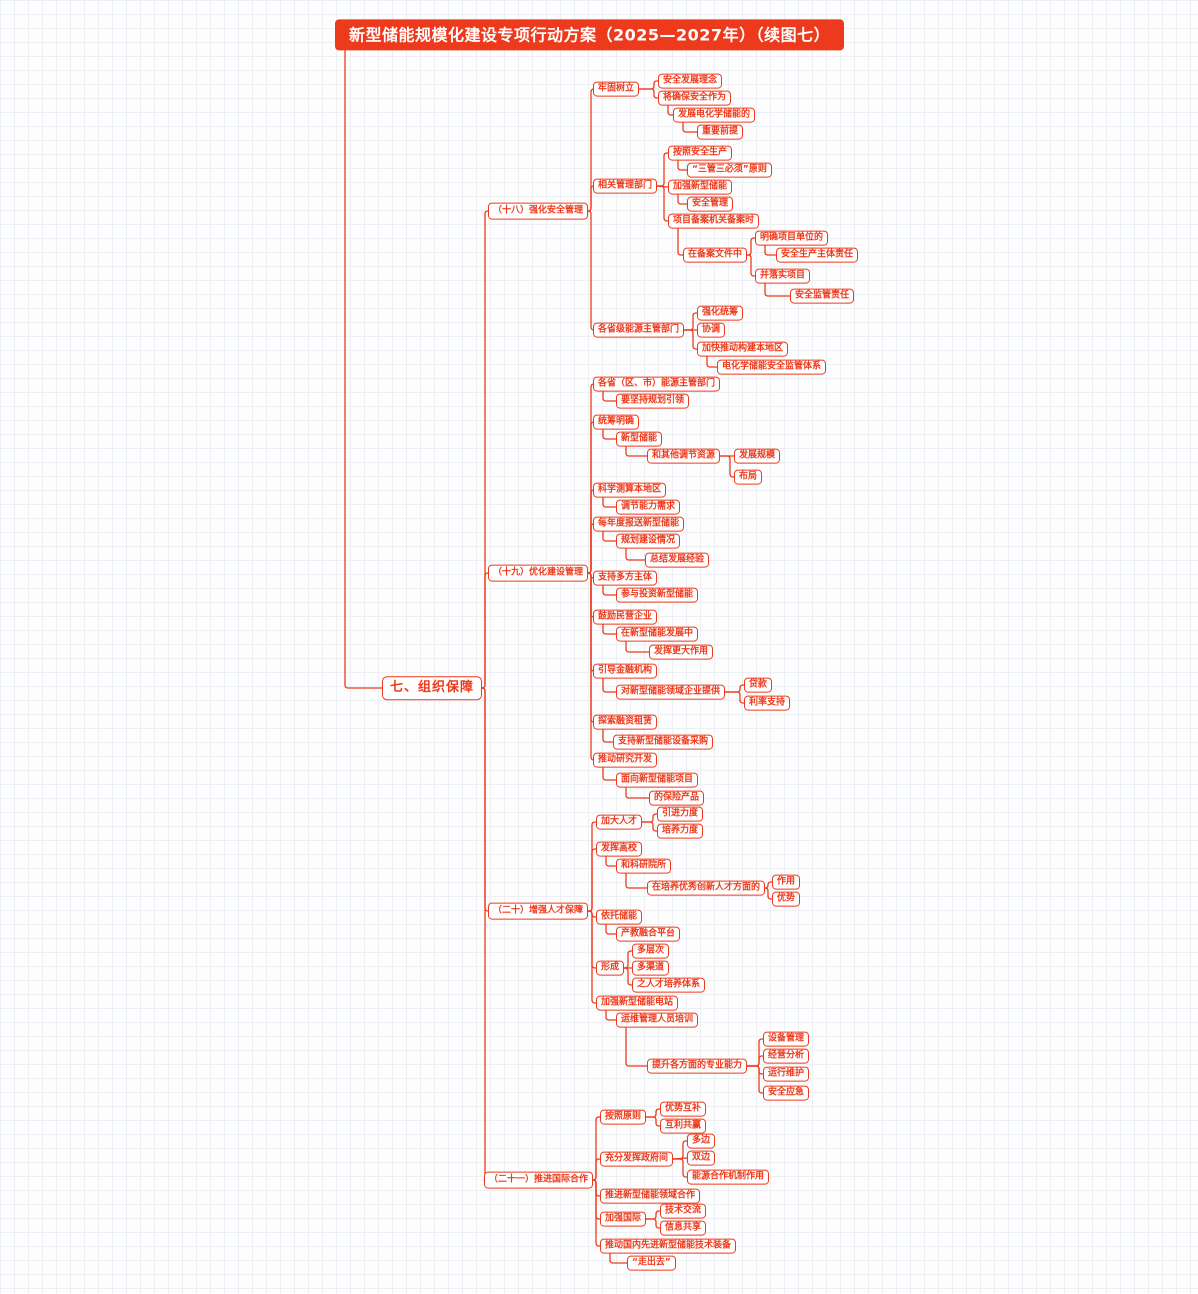  I want to click on mindmap-node-d1a: 优势互补, so click(683, 1109).